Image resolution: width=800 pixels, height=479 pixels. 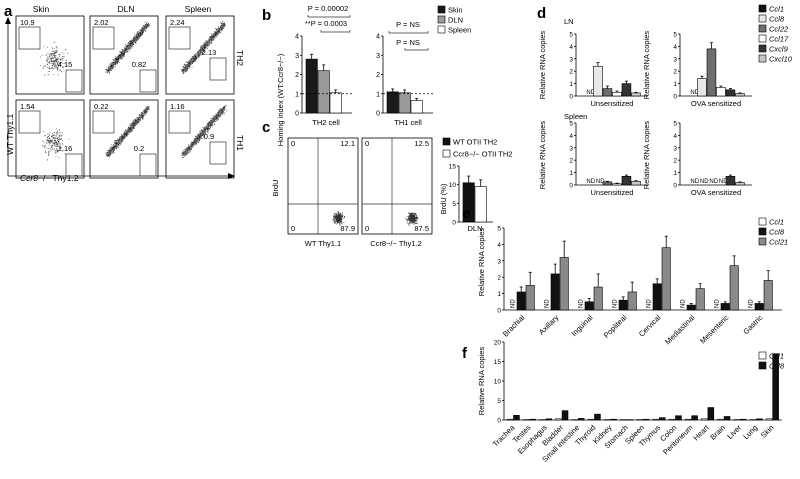 I want to click on y-tick-label: 5, so click(x=571, y=35).